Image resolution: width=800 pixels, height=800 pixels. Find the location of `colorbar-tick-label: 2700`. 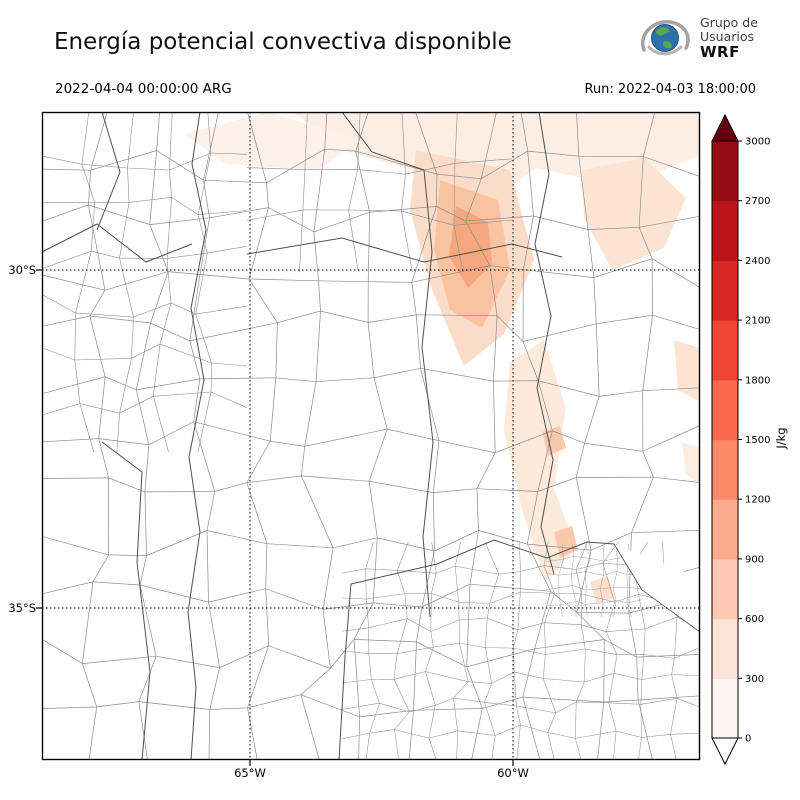

colorbar-tick-label: 2700 is located at coordinates (757, 201).